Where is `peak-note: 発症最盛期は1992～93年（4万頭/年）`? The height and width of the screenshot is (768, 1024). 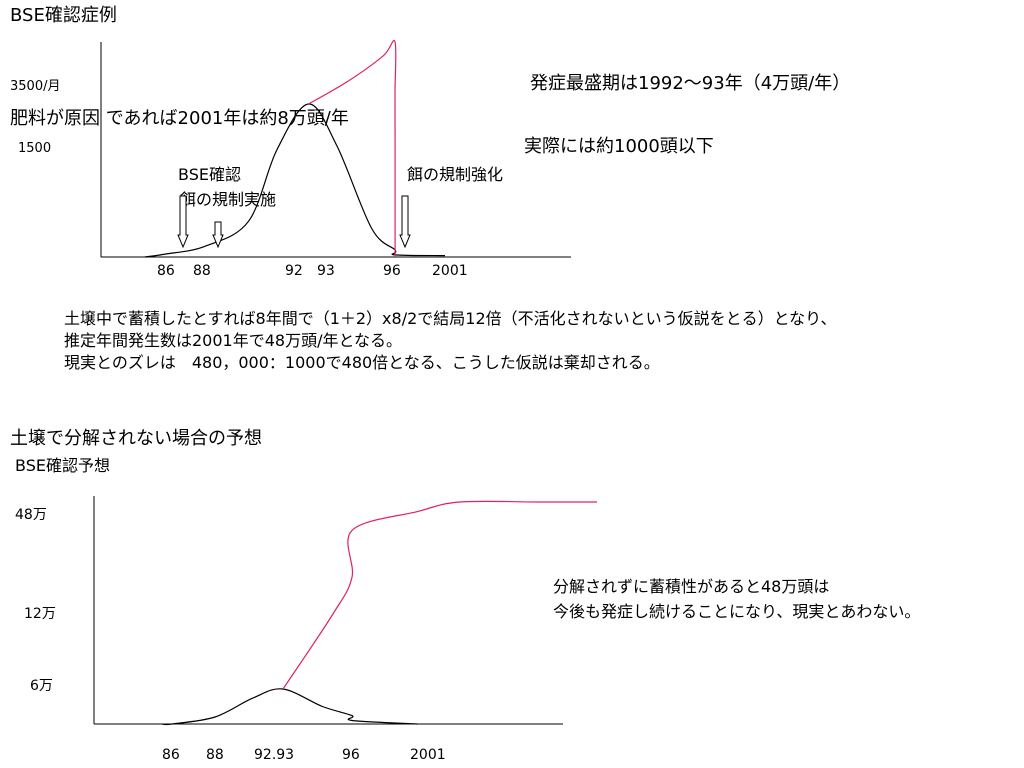
peak-note: 発症最盛期は1992～93年（4万頭/年） is located at coordinates (690, 83).